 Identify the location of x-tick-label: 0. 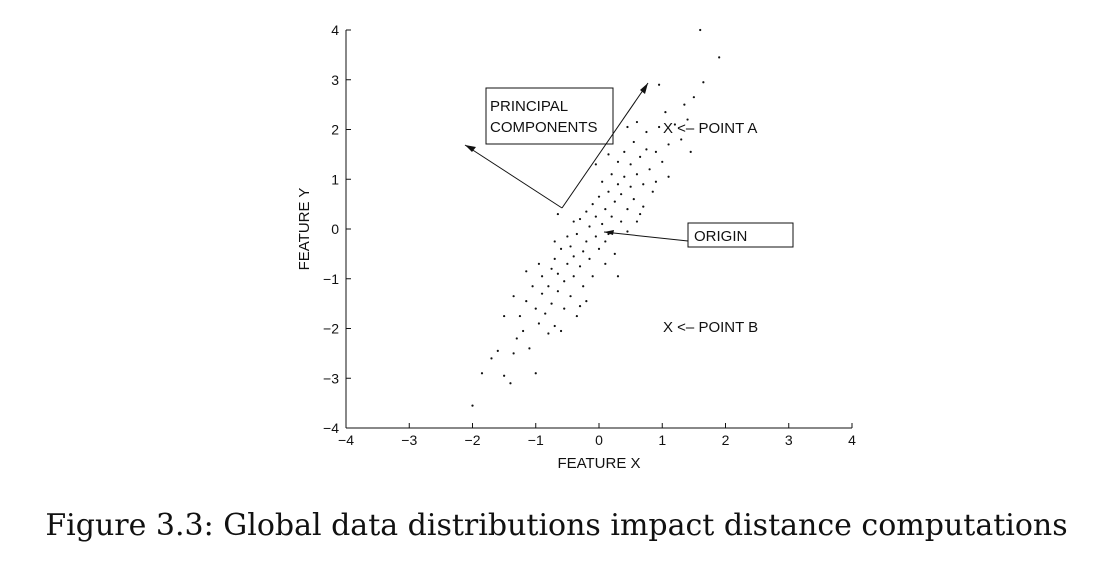
(599, 440).